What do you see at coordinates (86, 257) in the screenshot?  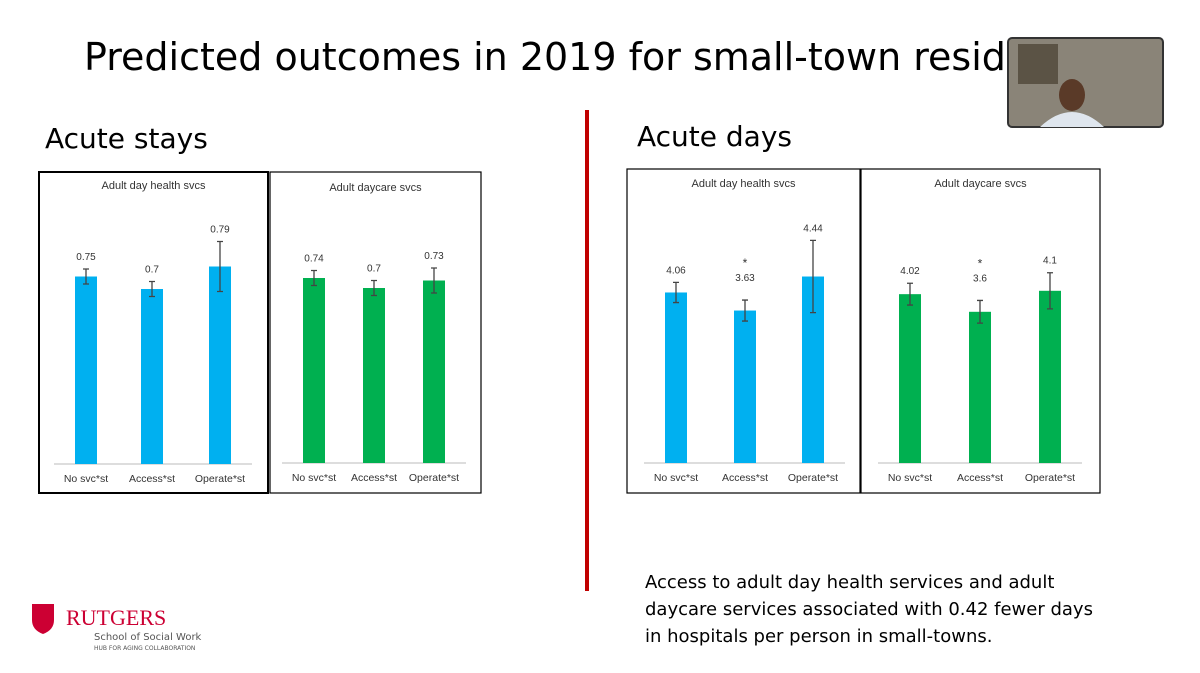 I see `value-label: 0.75` at bounding box center [86, 257].